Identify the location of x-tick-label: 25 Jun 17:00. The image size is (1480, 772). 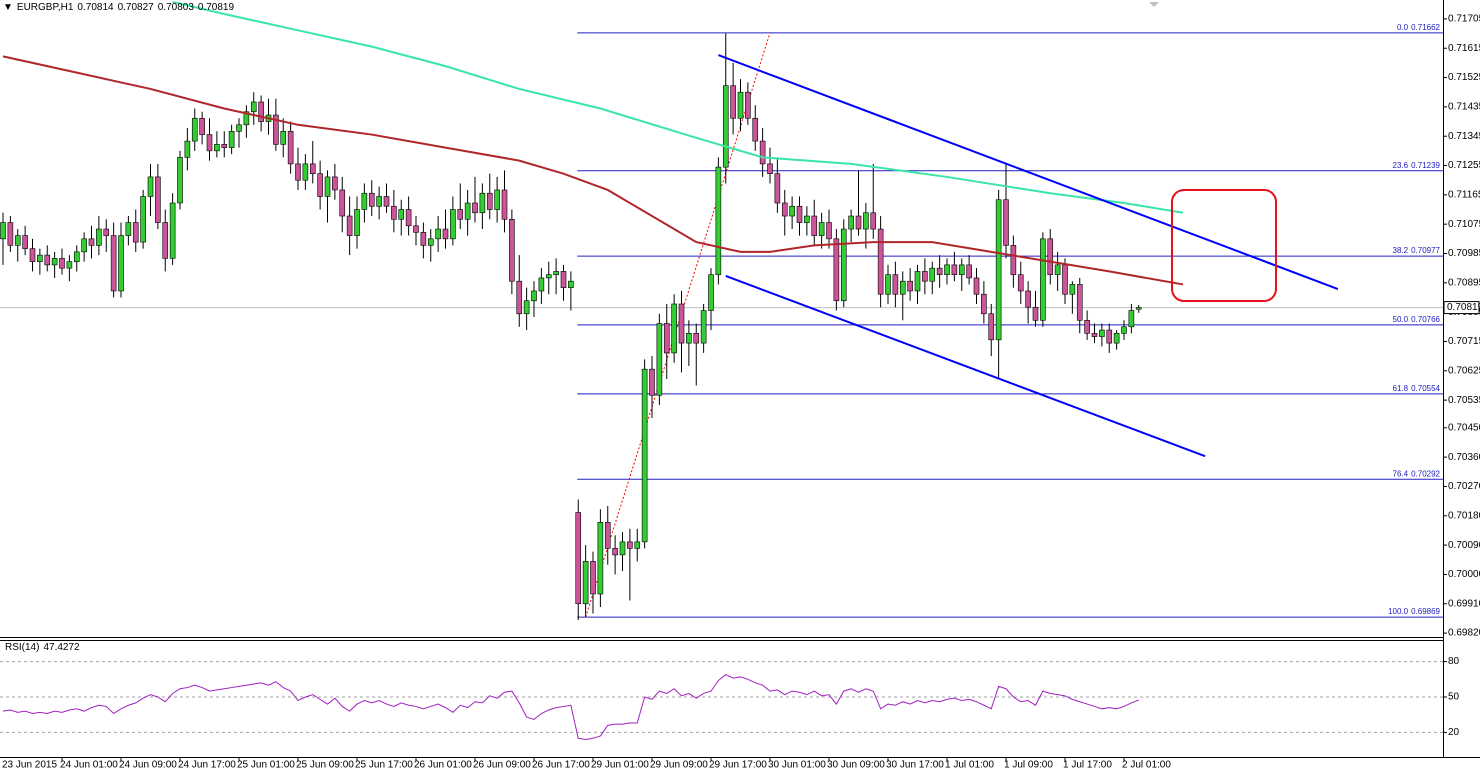
(384, 765).